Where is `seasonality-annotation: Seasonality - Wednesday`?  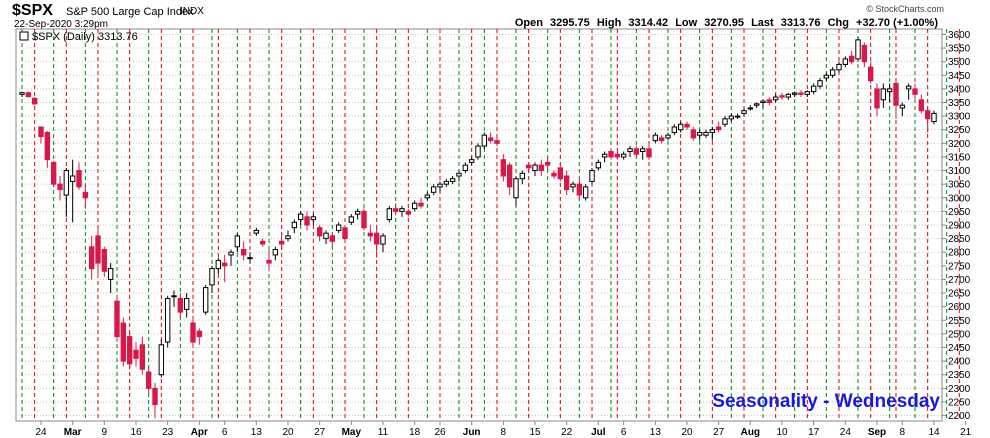
seasonality-annotation: Seasonality - Wednesday is located at coordinates (826, 401).